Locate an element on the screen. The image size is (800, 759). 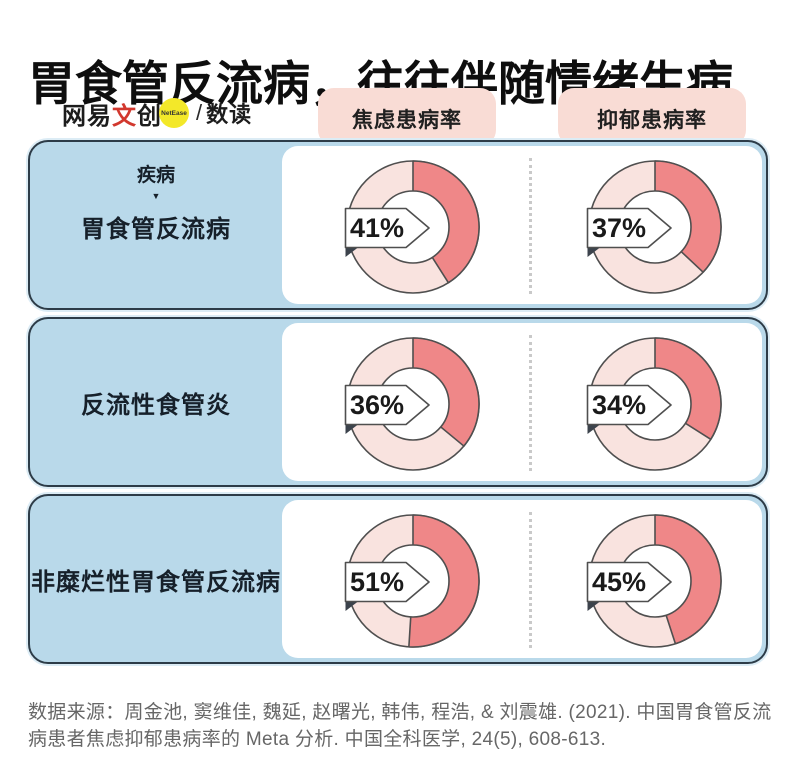
disease-header: 疾病 is located at coordinates (155, 175).